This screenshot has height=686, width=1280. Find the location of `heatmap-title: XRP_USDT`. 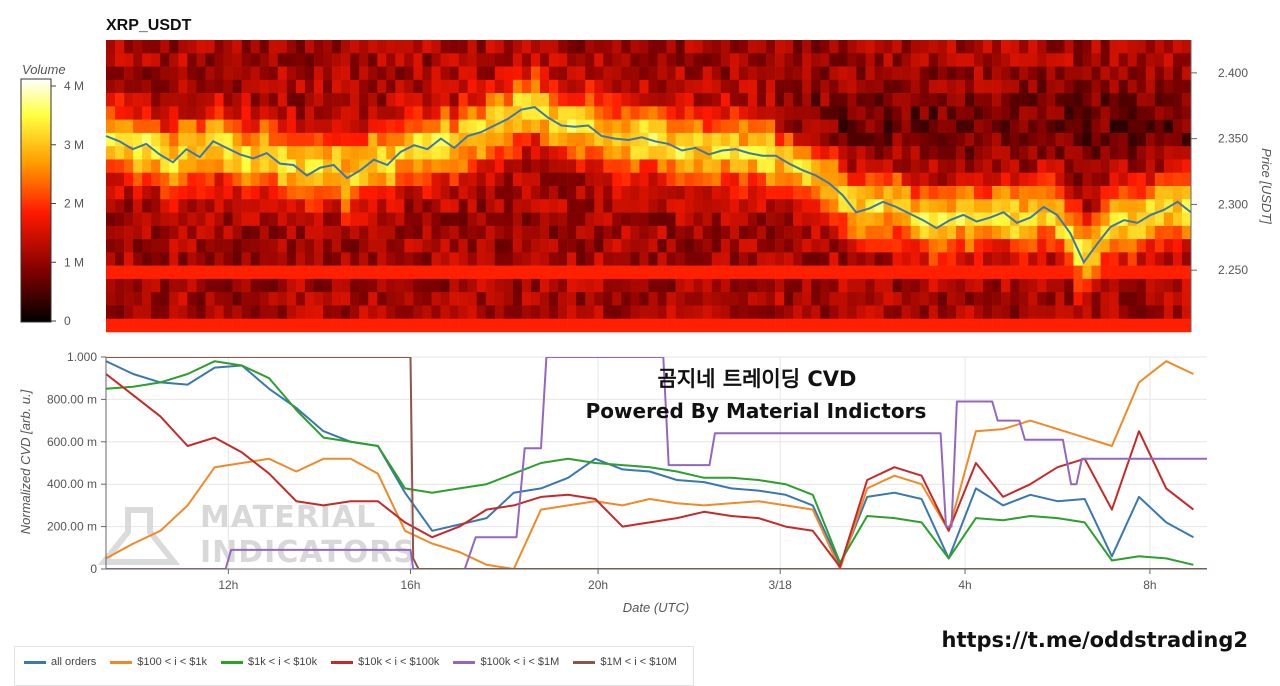

heatmap-title: XRP_USDT is located at coordinates (149, 25).